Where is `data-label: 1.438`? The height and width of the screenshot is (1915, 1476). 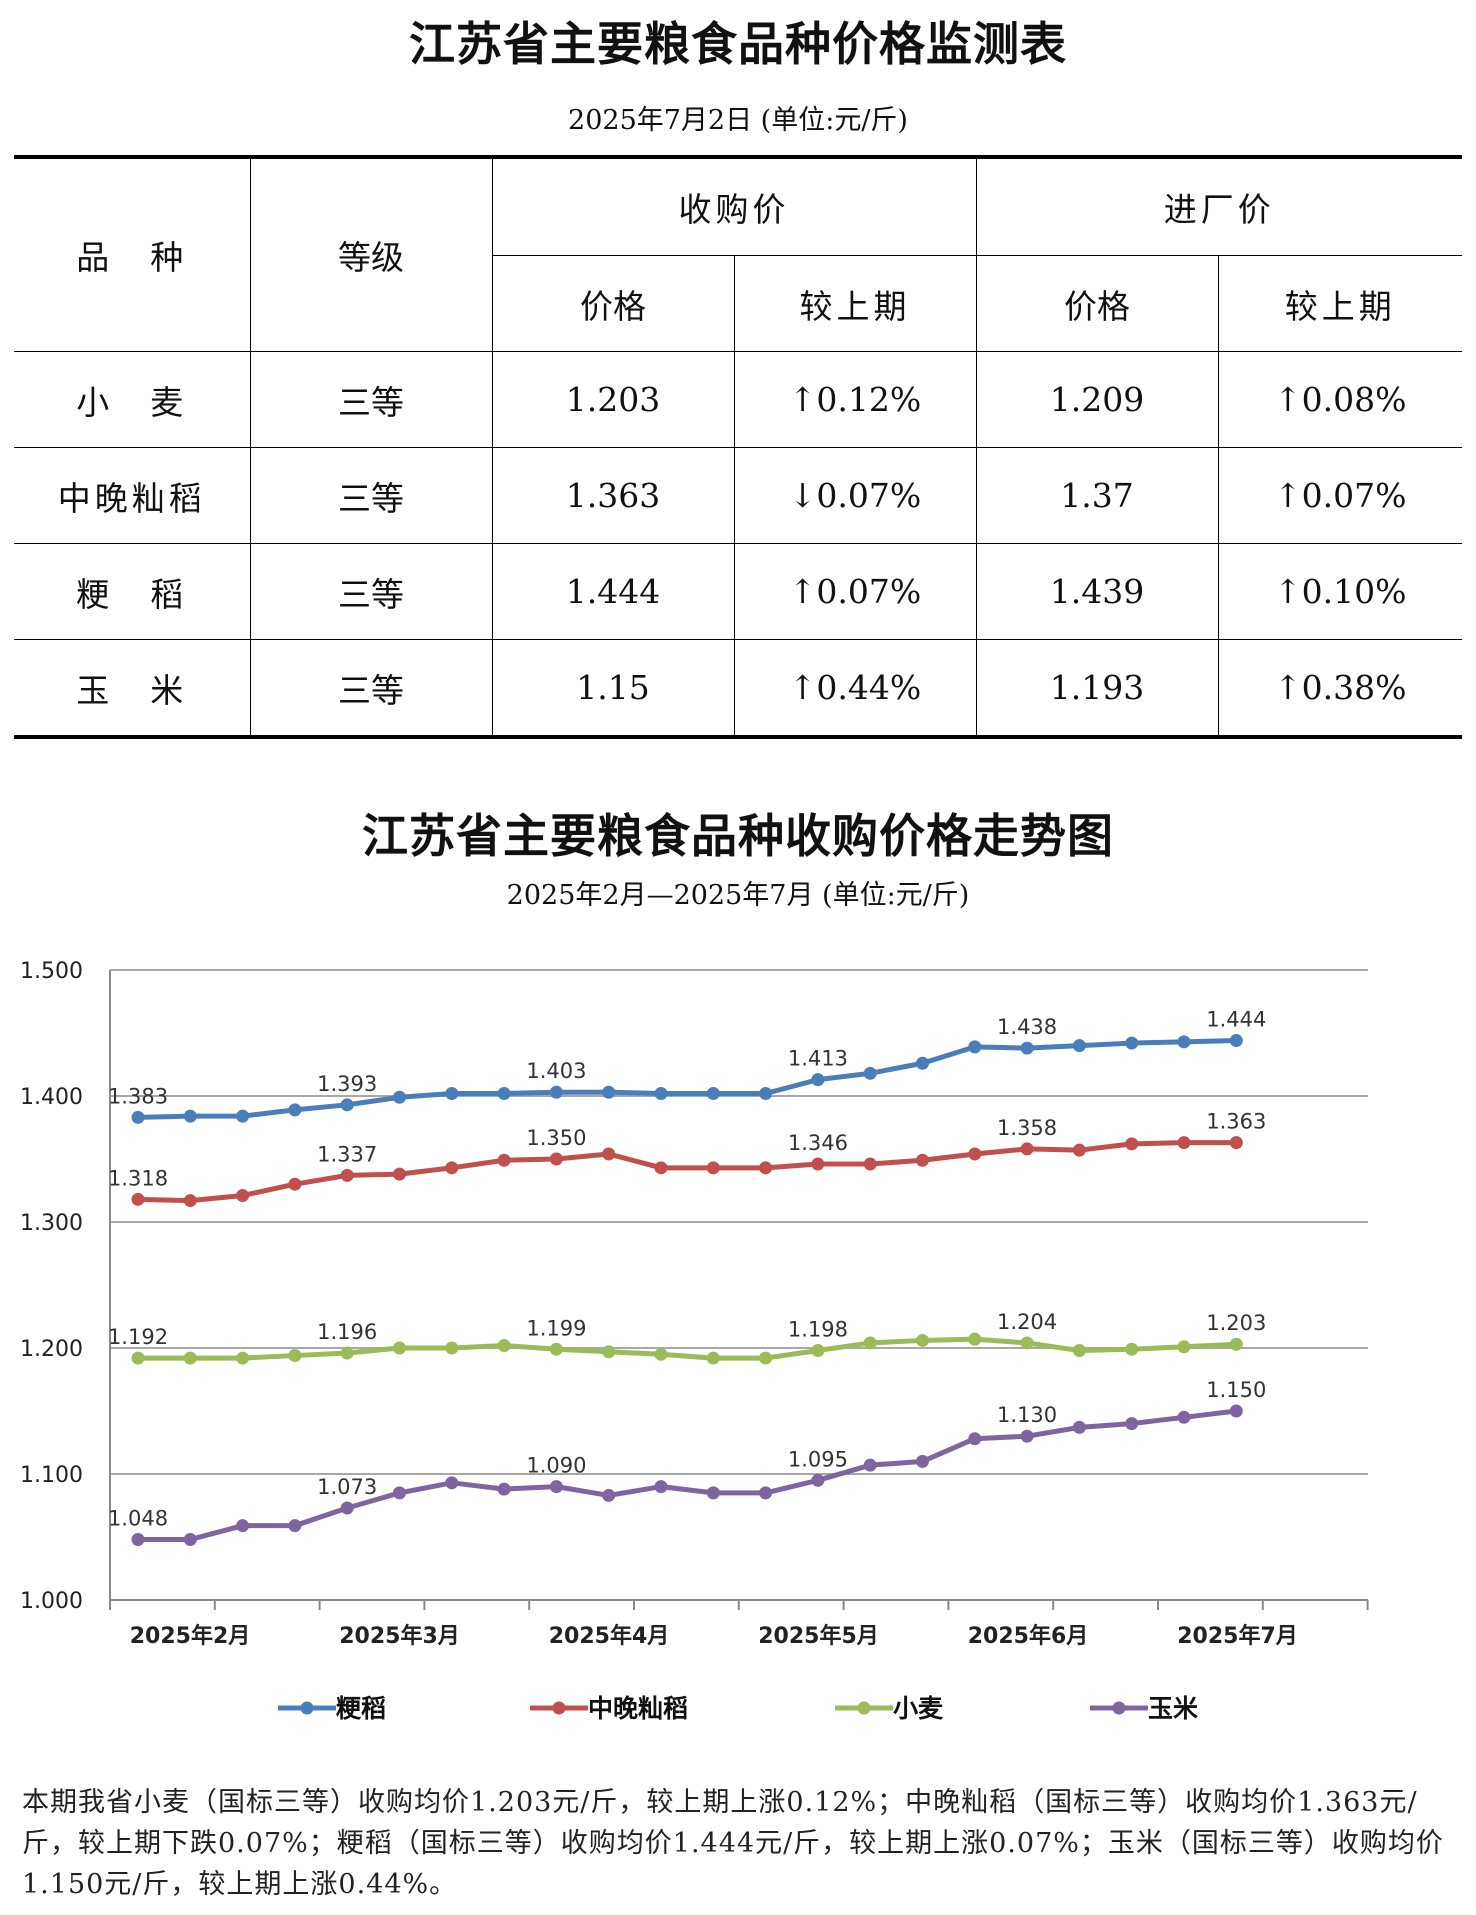 data-label: 1.438 is located at coordinates (1027, 1027).